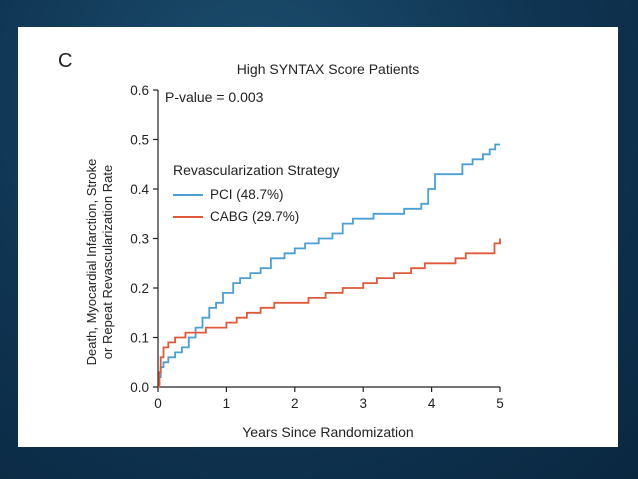  I want to click on x-tick-label: 5, so click(500, 403).